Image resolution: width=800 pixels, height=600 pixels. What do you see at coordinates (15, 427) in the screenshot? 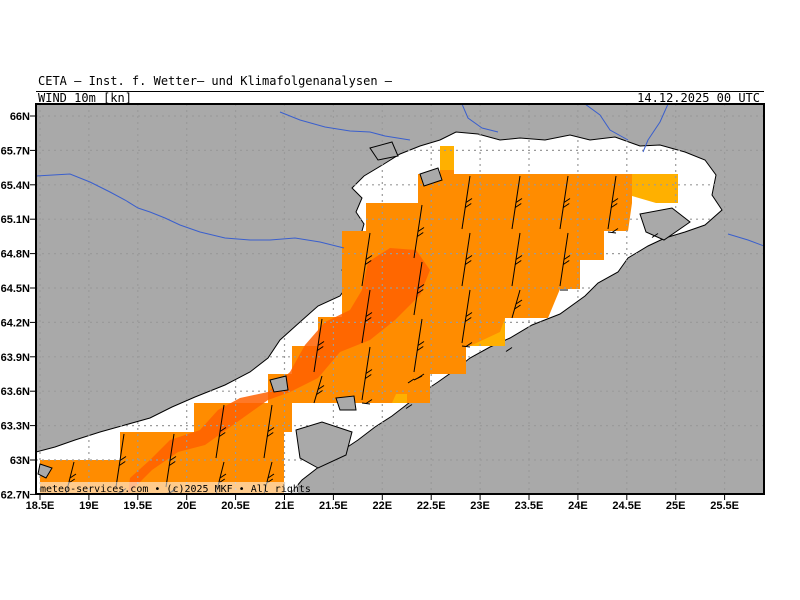
I see `lat-label: 63.3N` at bounding box center [15, 427].